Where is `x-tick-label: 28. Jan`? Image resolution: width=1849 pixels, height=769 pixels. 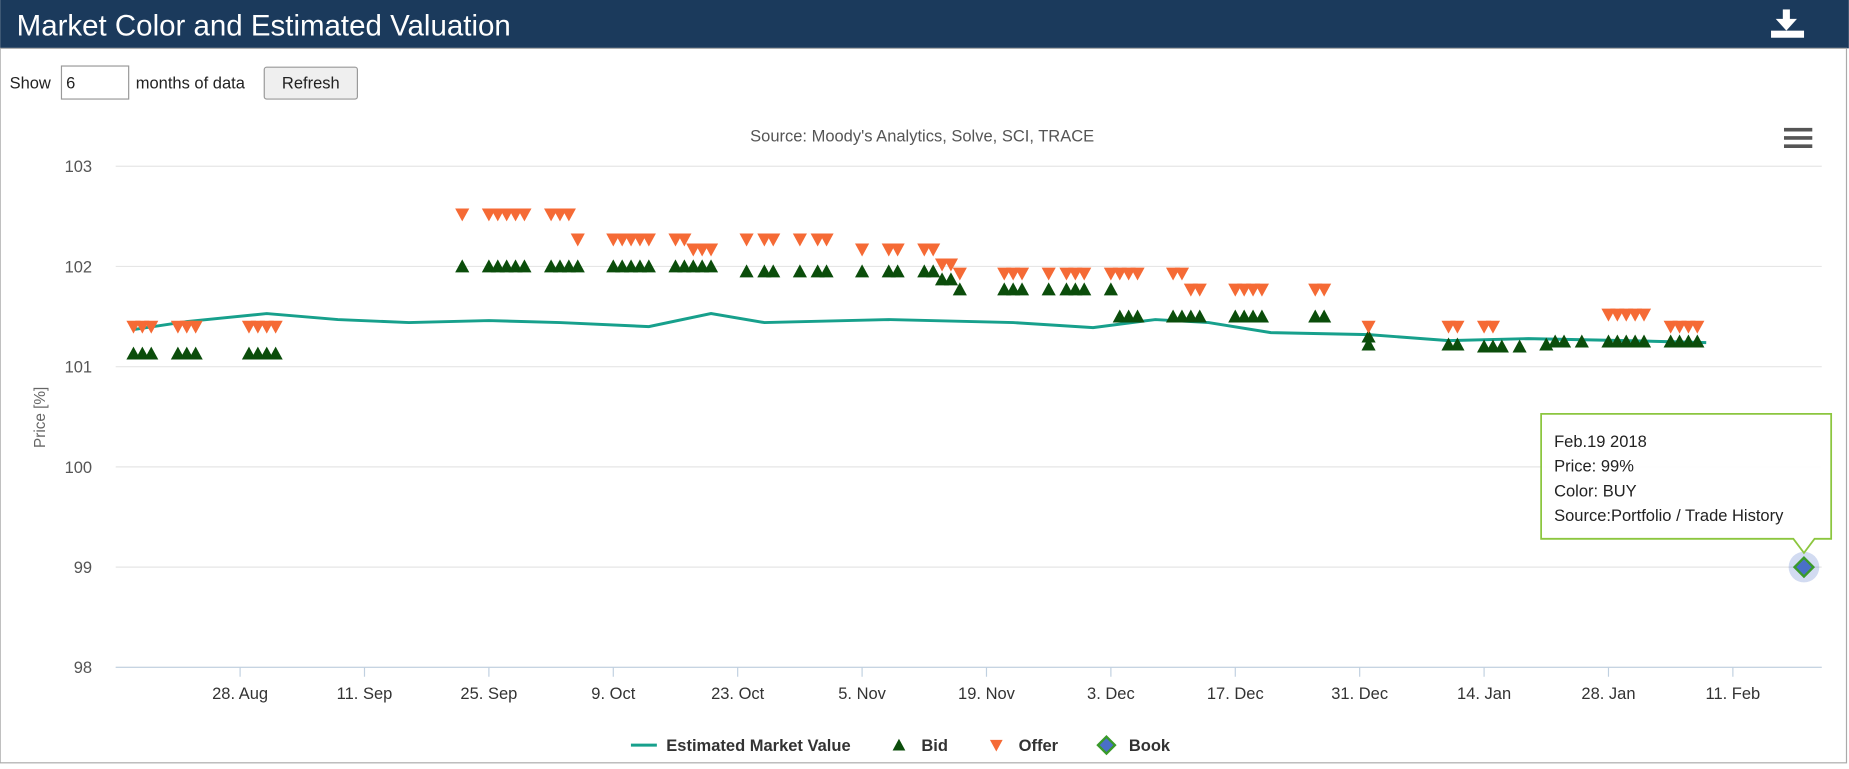 x-tick-label: 28. Jan is located at coordinates (1608, 694).